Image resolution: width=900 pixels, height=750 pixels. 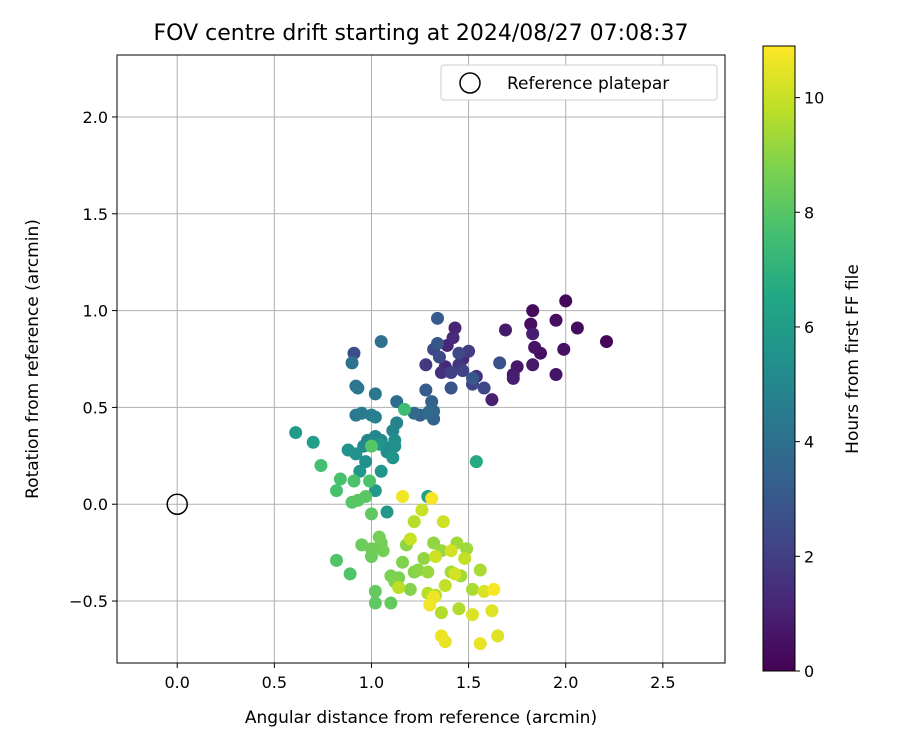 I want to click on colorbar-tick-label: 2, so click(x=809, y=556).